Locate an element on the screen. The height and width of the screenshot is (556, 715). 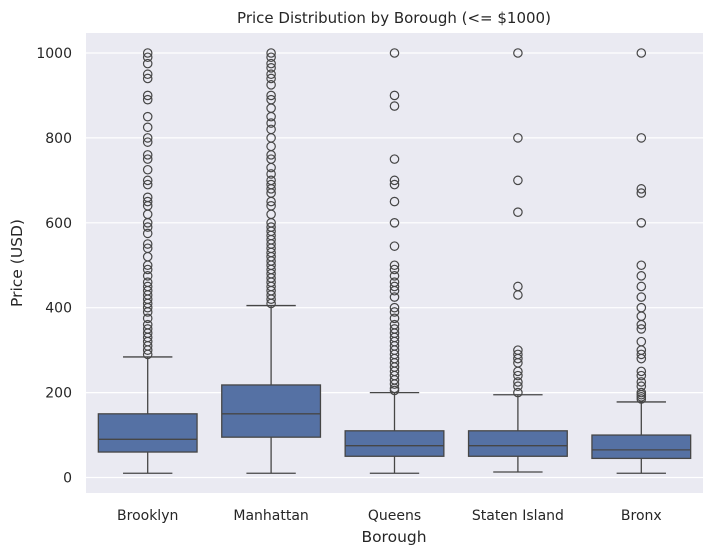
box-brooklyn is located at coordinates (147, 261).